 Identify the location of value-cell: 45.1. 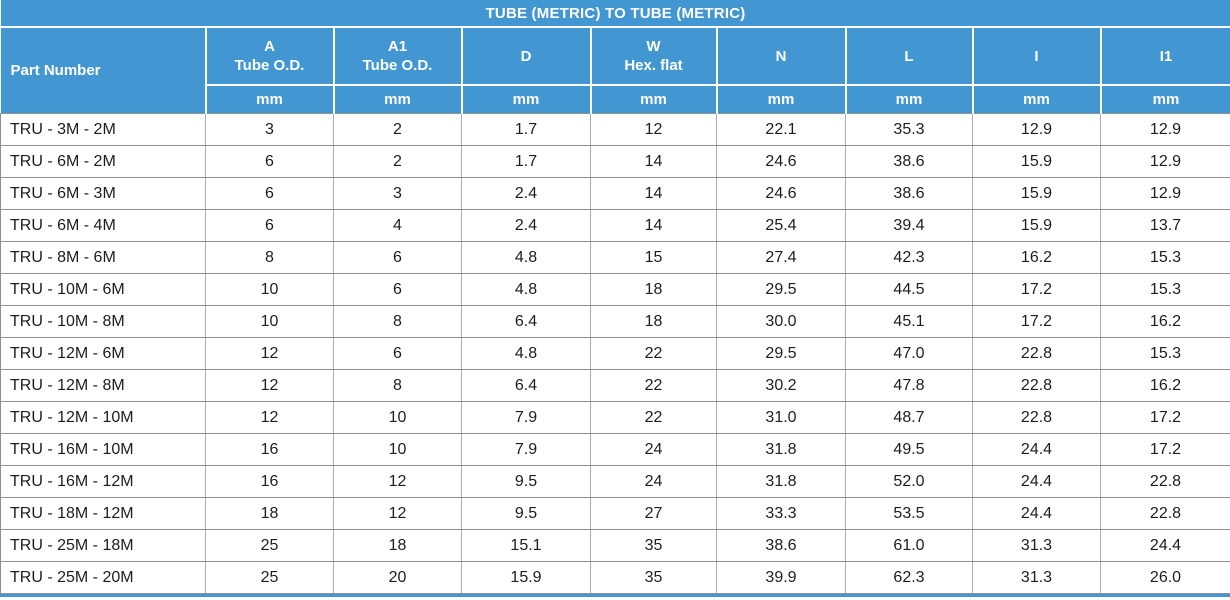
(909, 321).